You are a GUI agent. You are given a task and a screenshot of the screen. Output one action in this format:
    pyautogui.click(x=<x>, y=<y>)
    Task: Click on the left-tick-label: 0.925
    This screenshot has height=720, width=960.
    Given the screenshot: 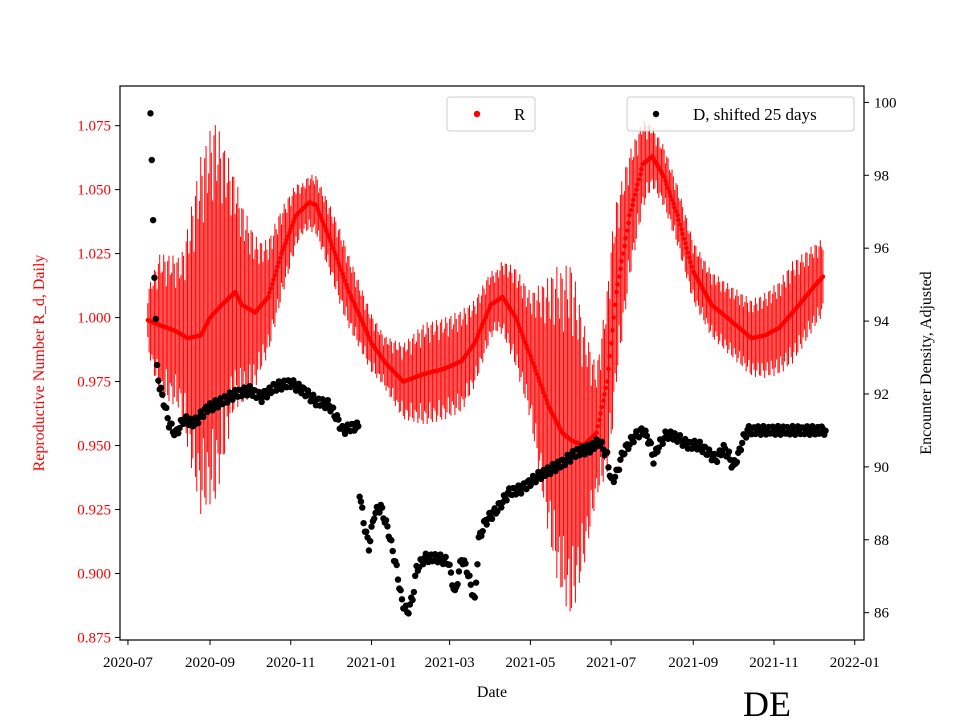 What is the action you would take?
    pyautogui.click(x=94, y=510)
    